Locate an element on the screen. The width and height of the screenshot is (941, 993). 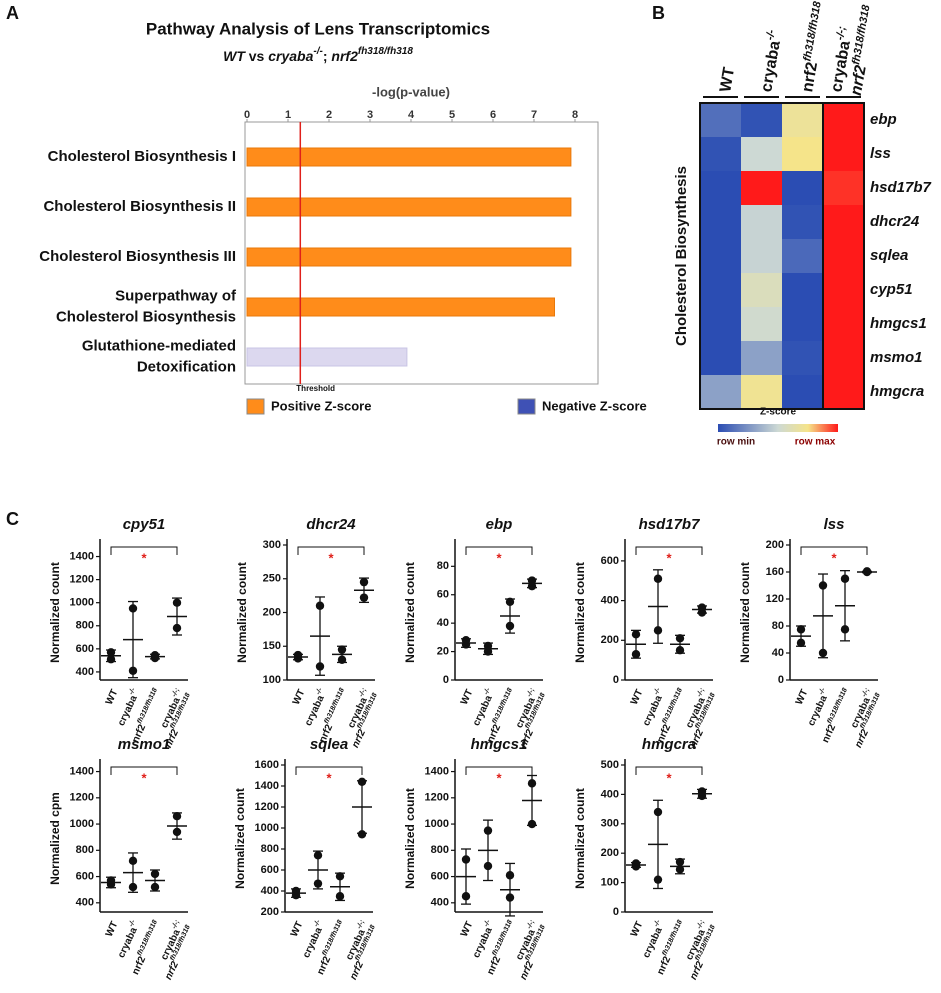
label-text: nrf2 is located at coordinates (494, 965).